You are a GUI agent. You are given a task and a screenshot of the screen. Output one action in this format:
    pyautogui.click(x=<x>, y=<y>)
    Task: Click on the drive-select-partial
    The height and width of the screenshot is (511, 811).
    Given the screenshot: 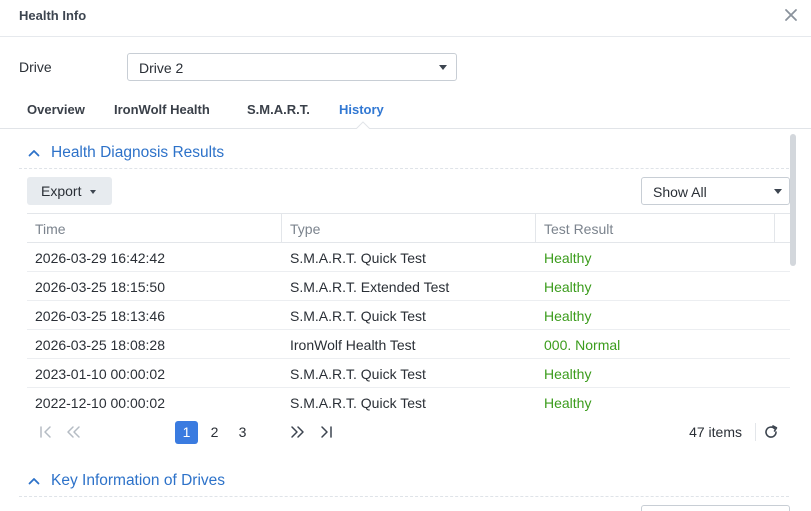 What is the action you would take?
    pyautogui.click(x=715, y=508)
    